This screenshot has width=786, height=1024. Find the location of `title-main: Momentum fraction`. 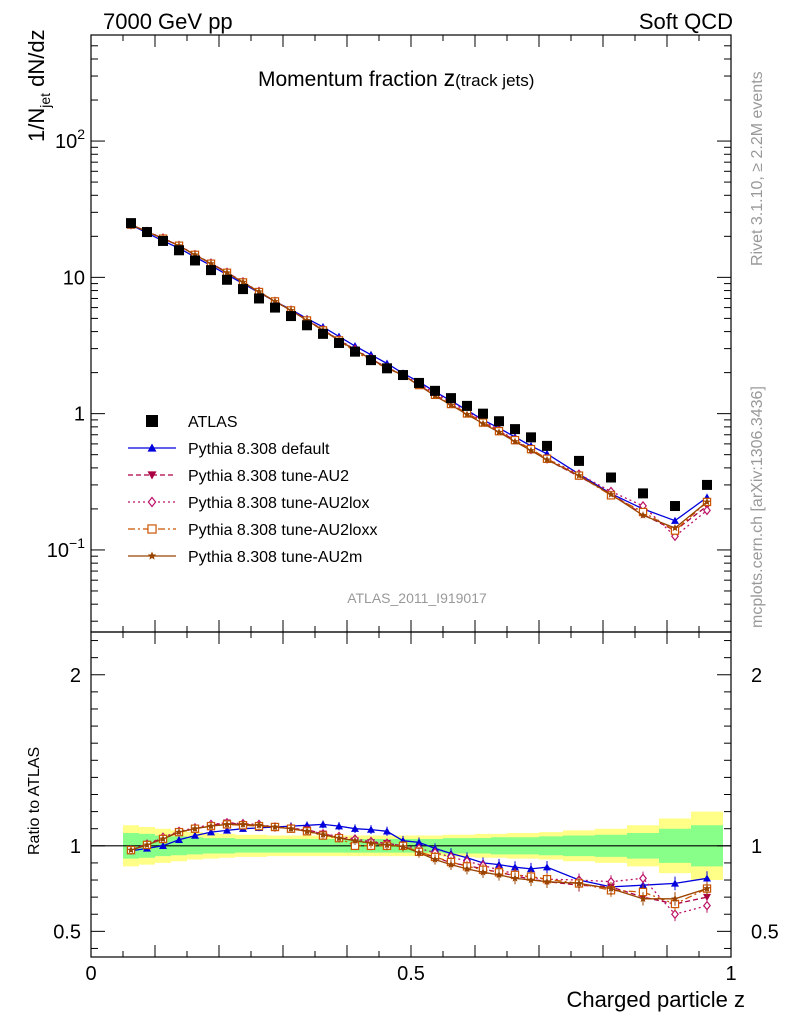

title-main: Momentum fraction is located at coordinates (351, 79).